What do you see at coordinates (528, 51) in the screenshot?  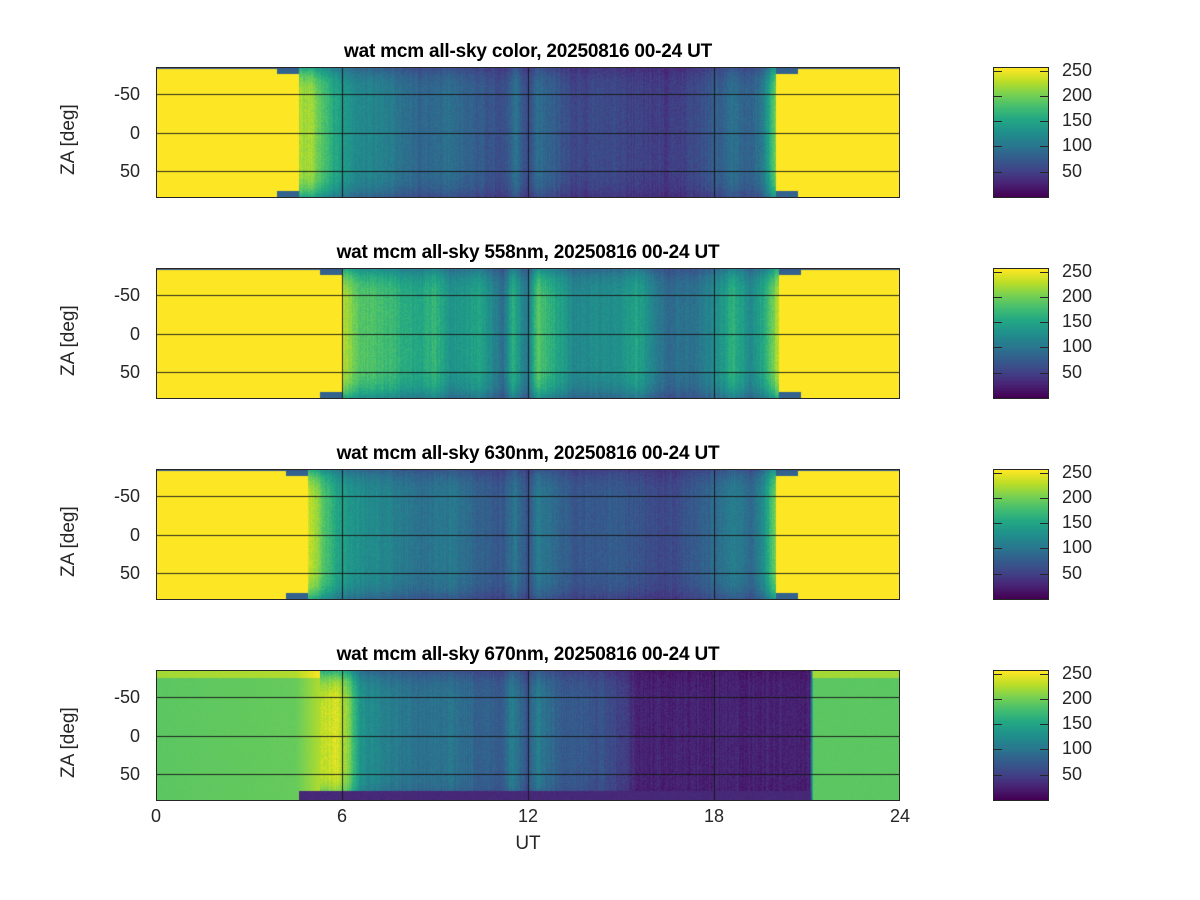 I see `panel-title: wat mcm all-sky color, 20250816 00-24 UT` at bounding box center [528, 51].